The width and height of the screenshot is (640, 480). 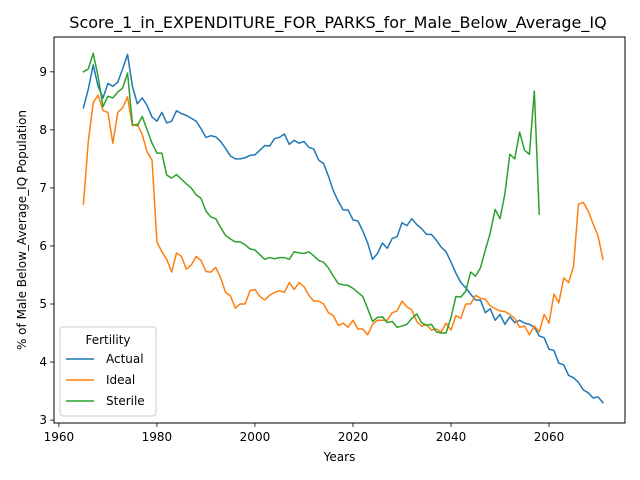 What do you see at coordinates (43, 72) in the screenshot?
I see `y-tick-label: 9` at bounding box center [43, 72].